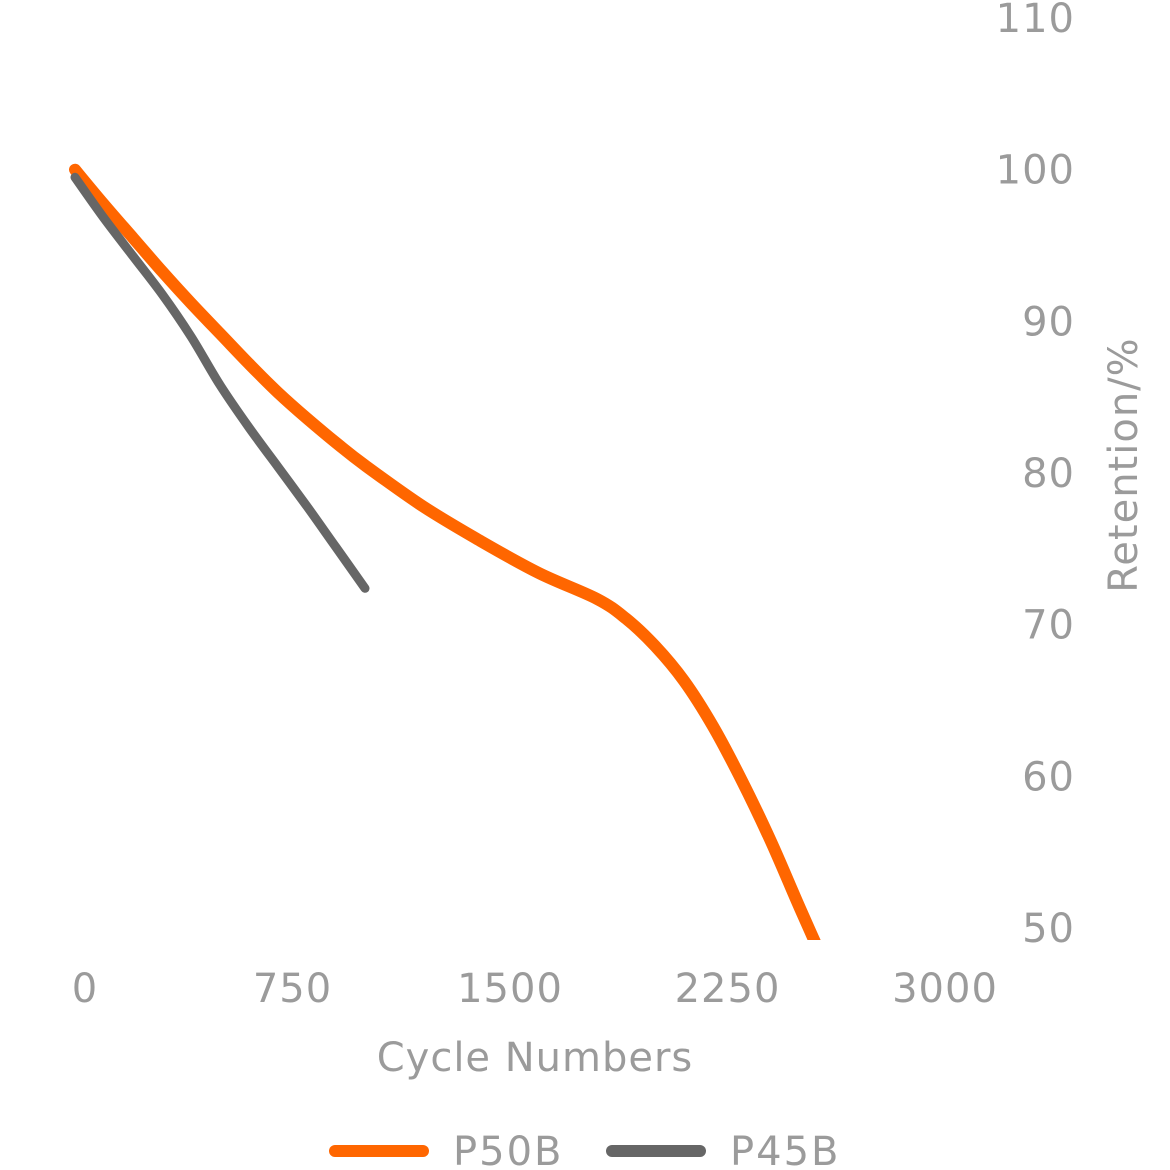 This screenshot has height=1170, width=1170. I want to click on x-tick-label: 2250, so click(728, 989).